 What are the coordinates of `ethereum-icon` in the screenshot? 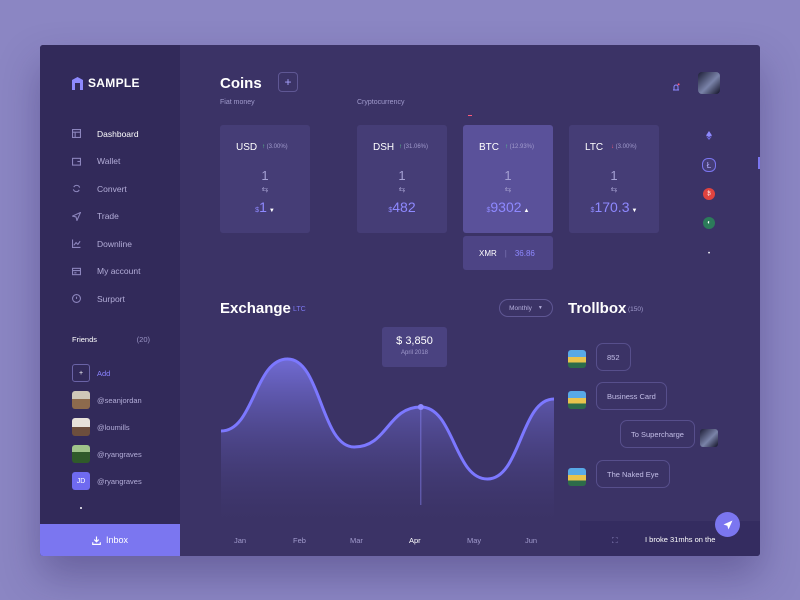 It's located at (709, 135).